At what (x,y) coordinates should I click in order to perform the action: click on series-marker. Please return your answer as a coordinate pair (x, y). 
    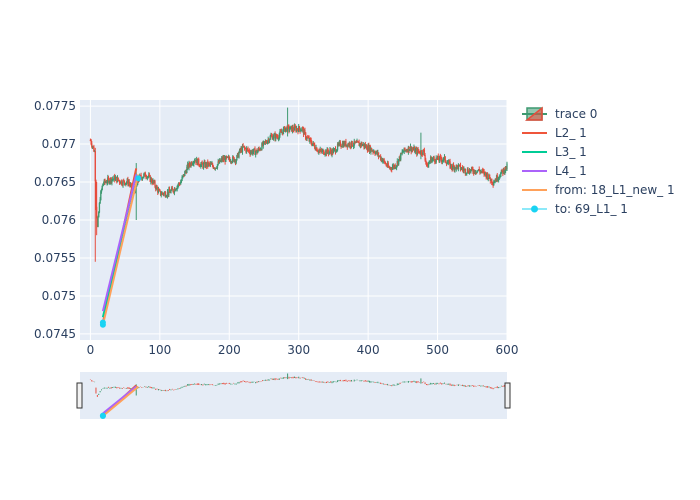
    Looking at the image, I should click on (102, 322).